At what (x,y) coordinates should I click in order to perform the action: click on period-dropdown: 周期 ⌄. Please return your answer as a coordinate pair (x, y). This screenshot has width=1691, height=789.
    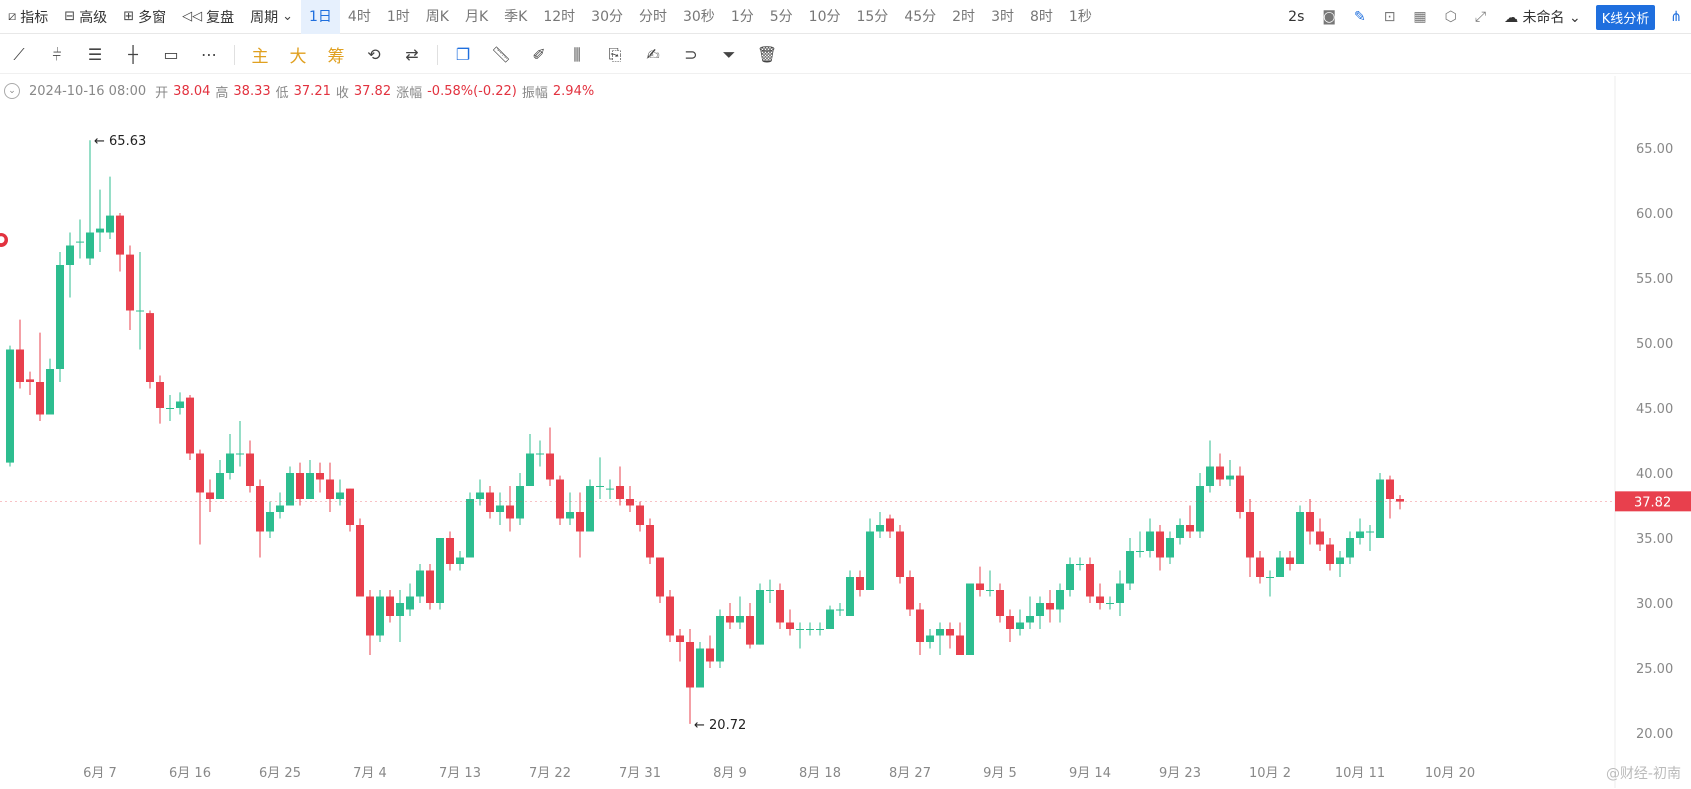
    Looking at the image, I should click on (271, 17).